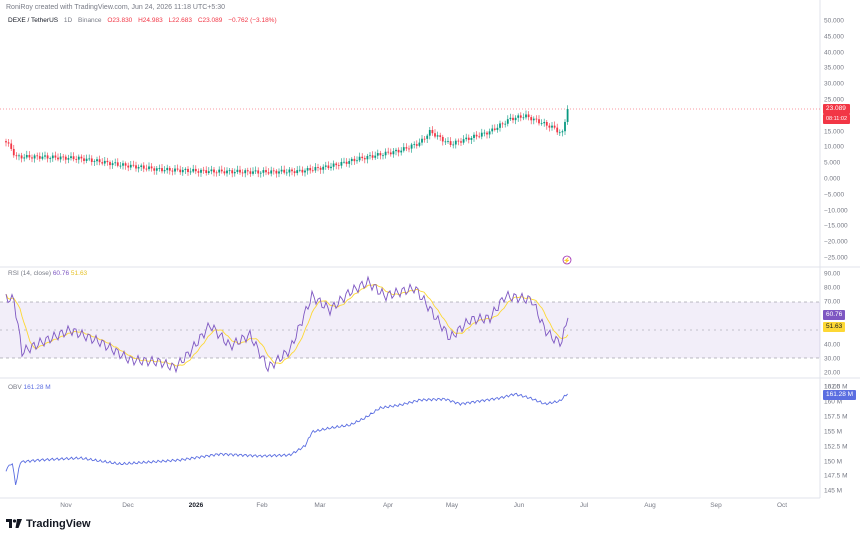 Image resolution: width=860 pixels, height=537 pixels. I want to click on obv-axis-label: 162.5 M, so click(836, 387).